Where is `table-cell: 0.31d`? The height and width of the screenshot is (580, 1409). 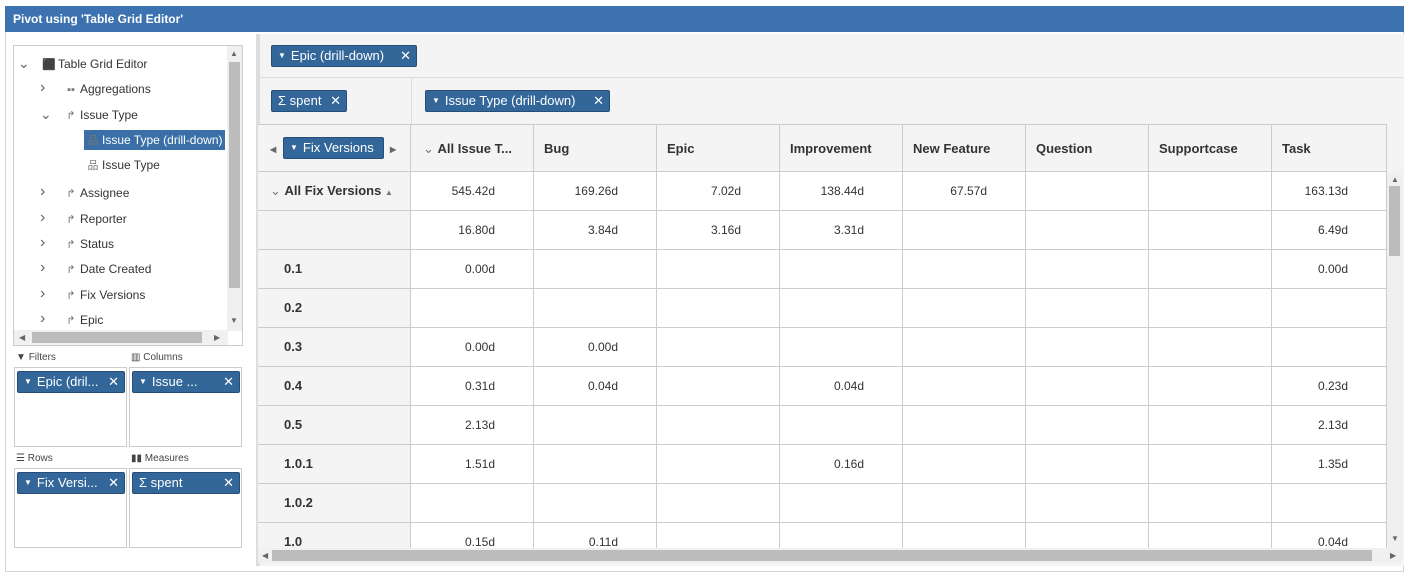
table-cell: 0.31d is located at coordinates (472, 386).